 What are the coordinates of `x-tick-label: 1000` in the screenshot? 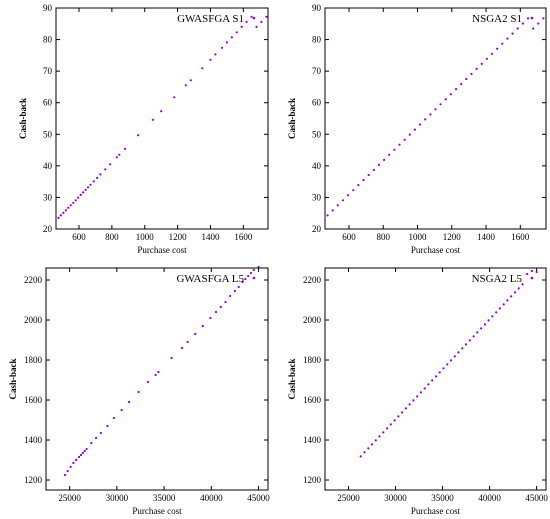 It's located at (418, 237).